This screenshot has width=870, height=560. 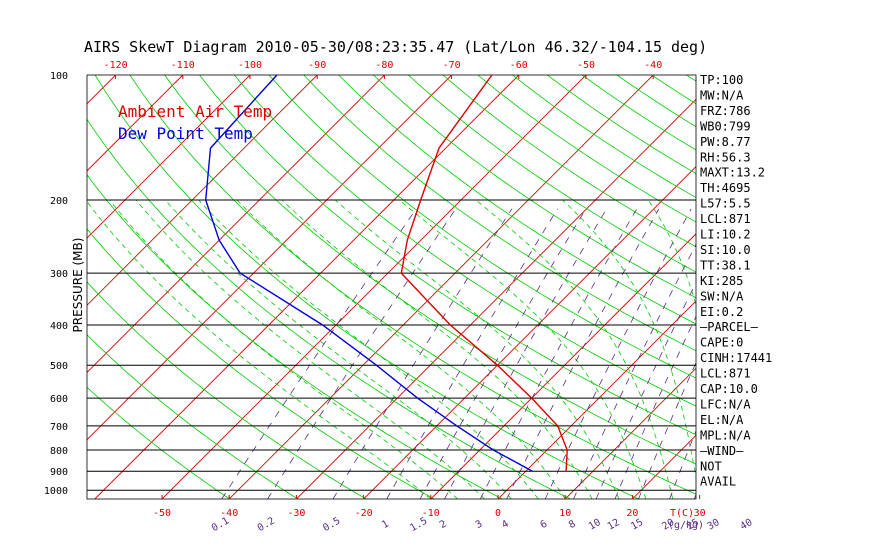 What do you see at coordinates (519, 65) in the screenshot?
I see `top-temp-tick-label: -60` at bounding box center [519, 65].